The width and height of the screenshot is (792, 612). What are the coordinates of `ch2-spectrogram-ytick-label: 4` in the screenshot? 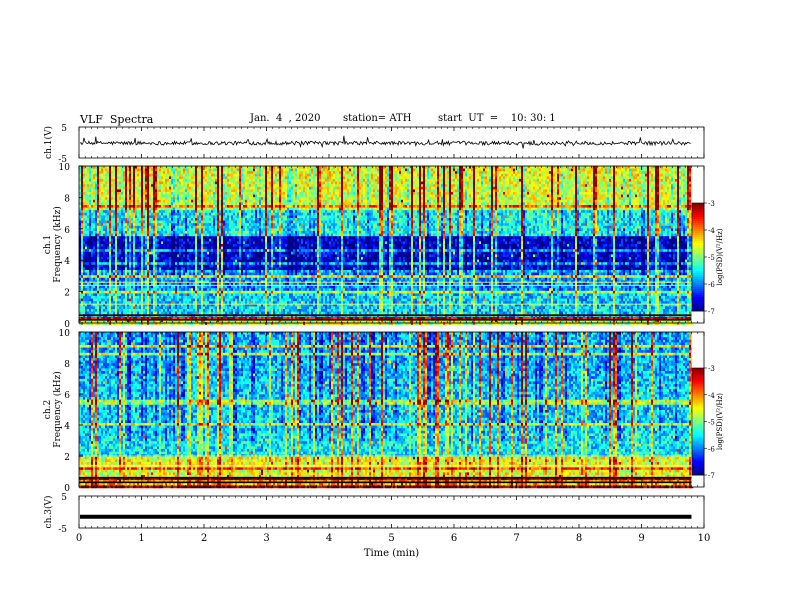 It's located at (67, 427).